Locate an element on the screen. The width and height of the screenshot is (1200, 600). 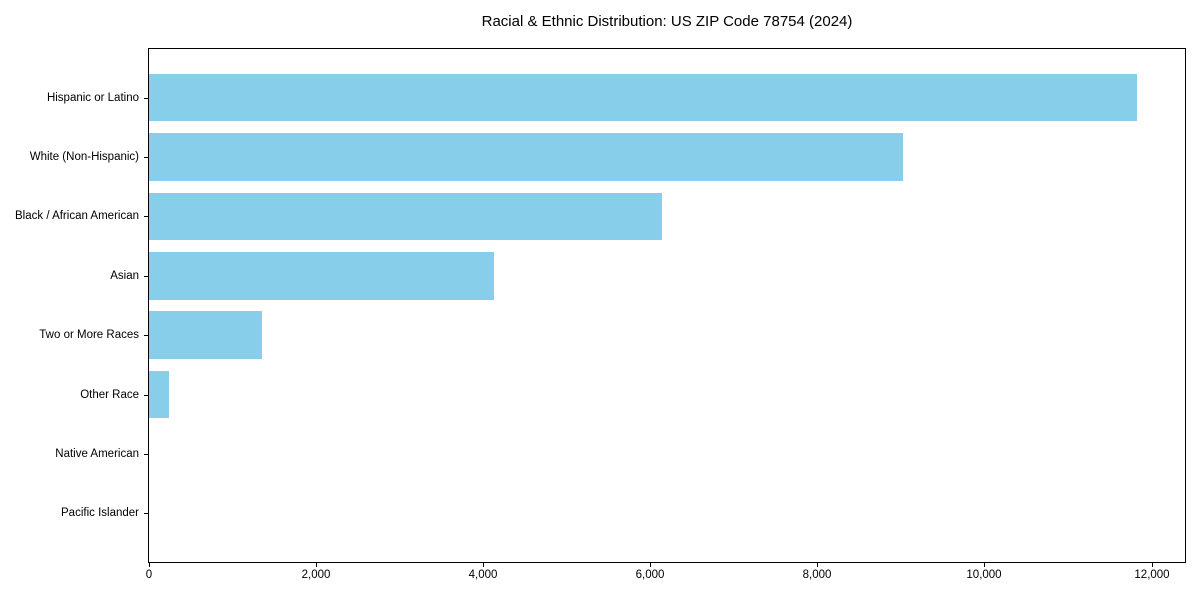
x-axis-tick-label-4000: 4,000 is located at coordinates (483, 575).